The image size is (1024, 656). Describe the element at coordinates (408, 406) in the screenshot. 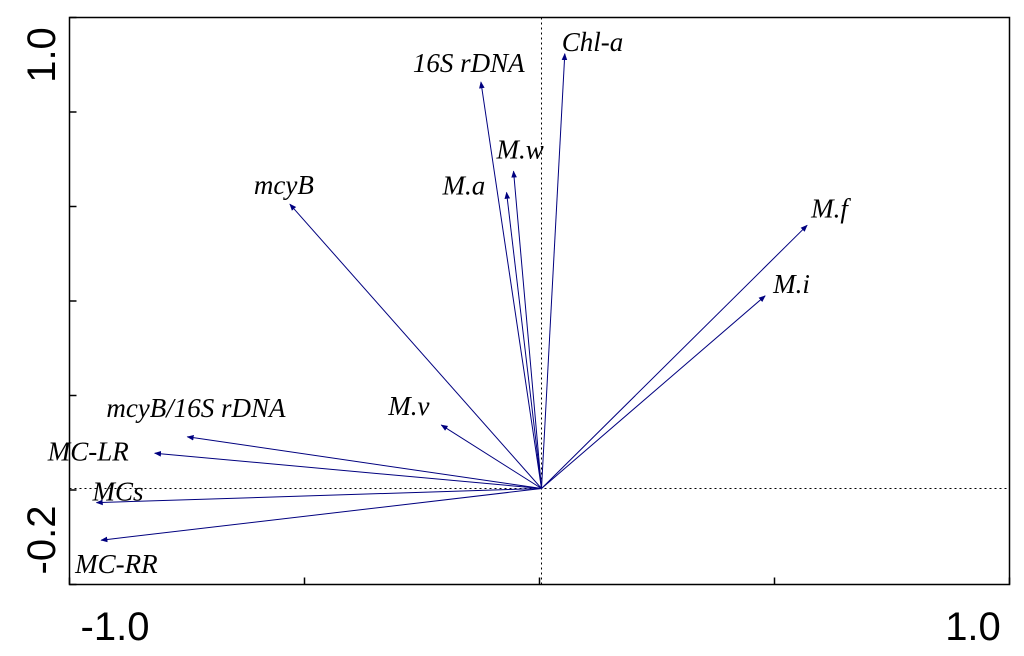

I see `vector-label: M.v` at that location.